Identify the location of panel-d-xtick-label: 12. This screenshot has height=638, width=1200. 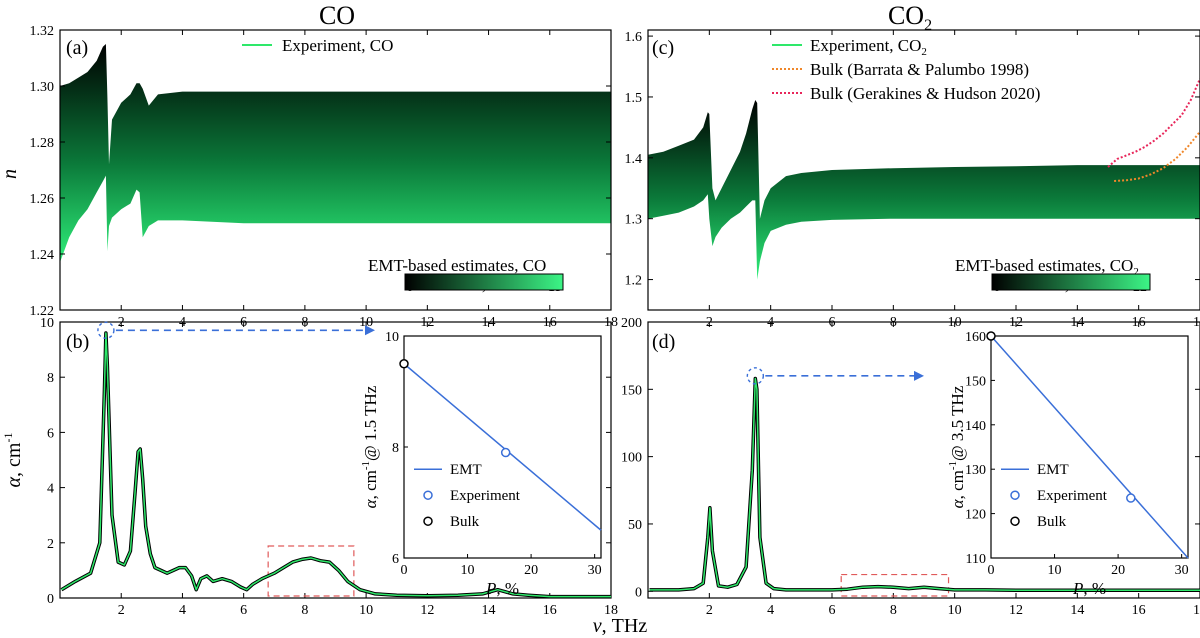
(1016, 610).